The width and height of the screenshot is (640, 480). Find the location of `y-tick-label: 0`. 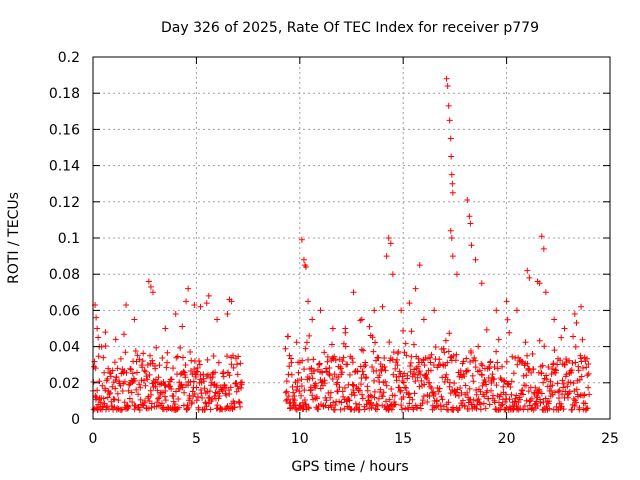

y-tick-label: 0 is located at coordinates (75, 420).